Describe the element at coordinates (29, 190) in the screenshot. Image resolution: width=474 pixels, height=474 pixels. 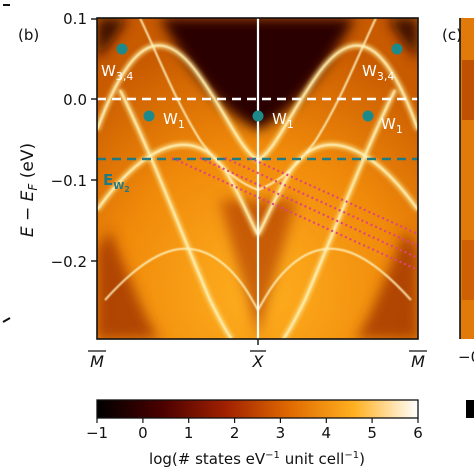
I see `y-axis-label: E − EF (eV)` at that location.